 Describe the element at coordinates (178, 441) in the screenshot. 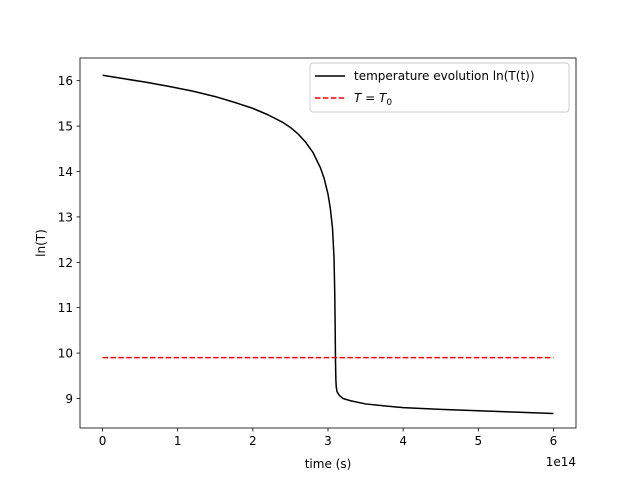

I see `x-tick-label: 1` at that location.